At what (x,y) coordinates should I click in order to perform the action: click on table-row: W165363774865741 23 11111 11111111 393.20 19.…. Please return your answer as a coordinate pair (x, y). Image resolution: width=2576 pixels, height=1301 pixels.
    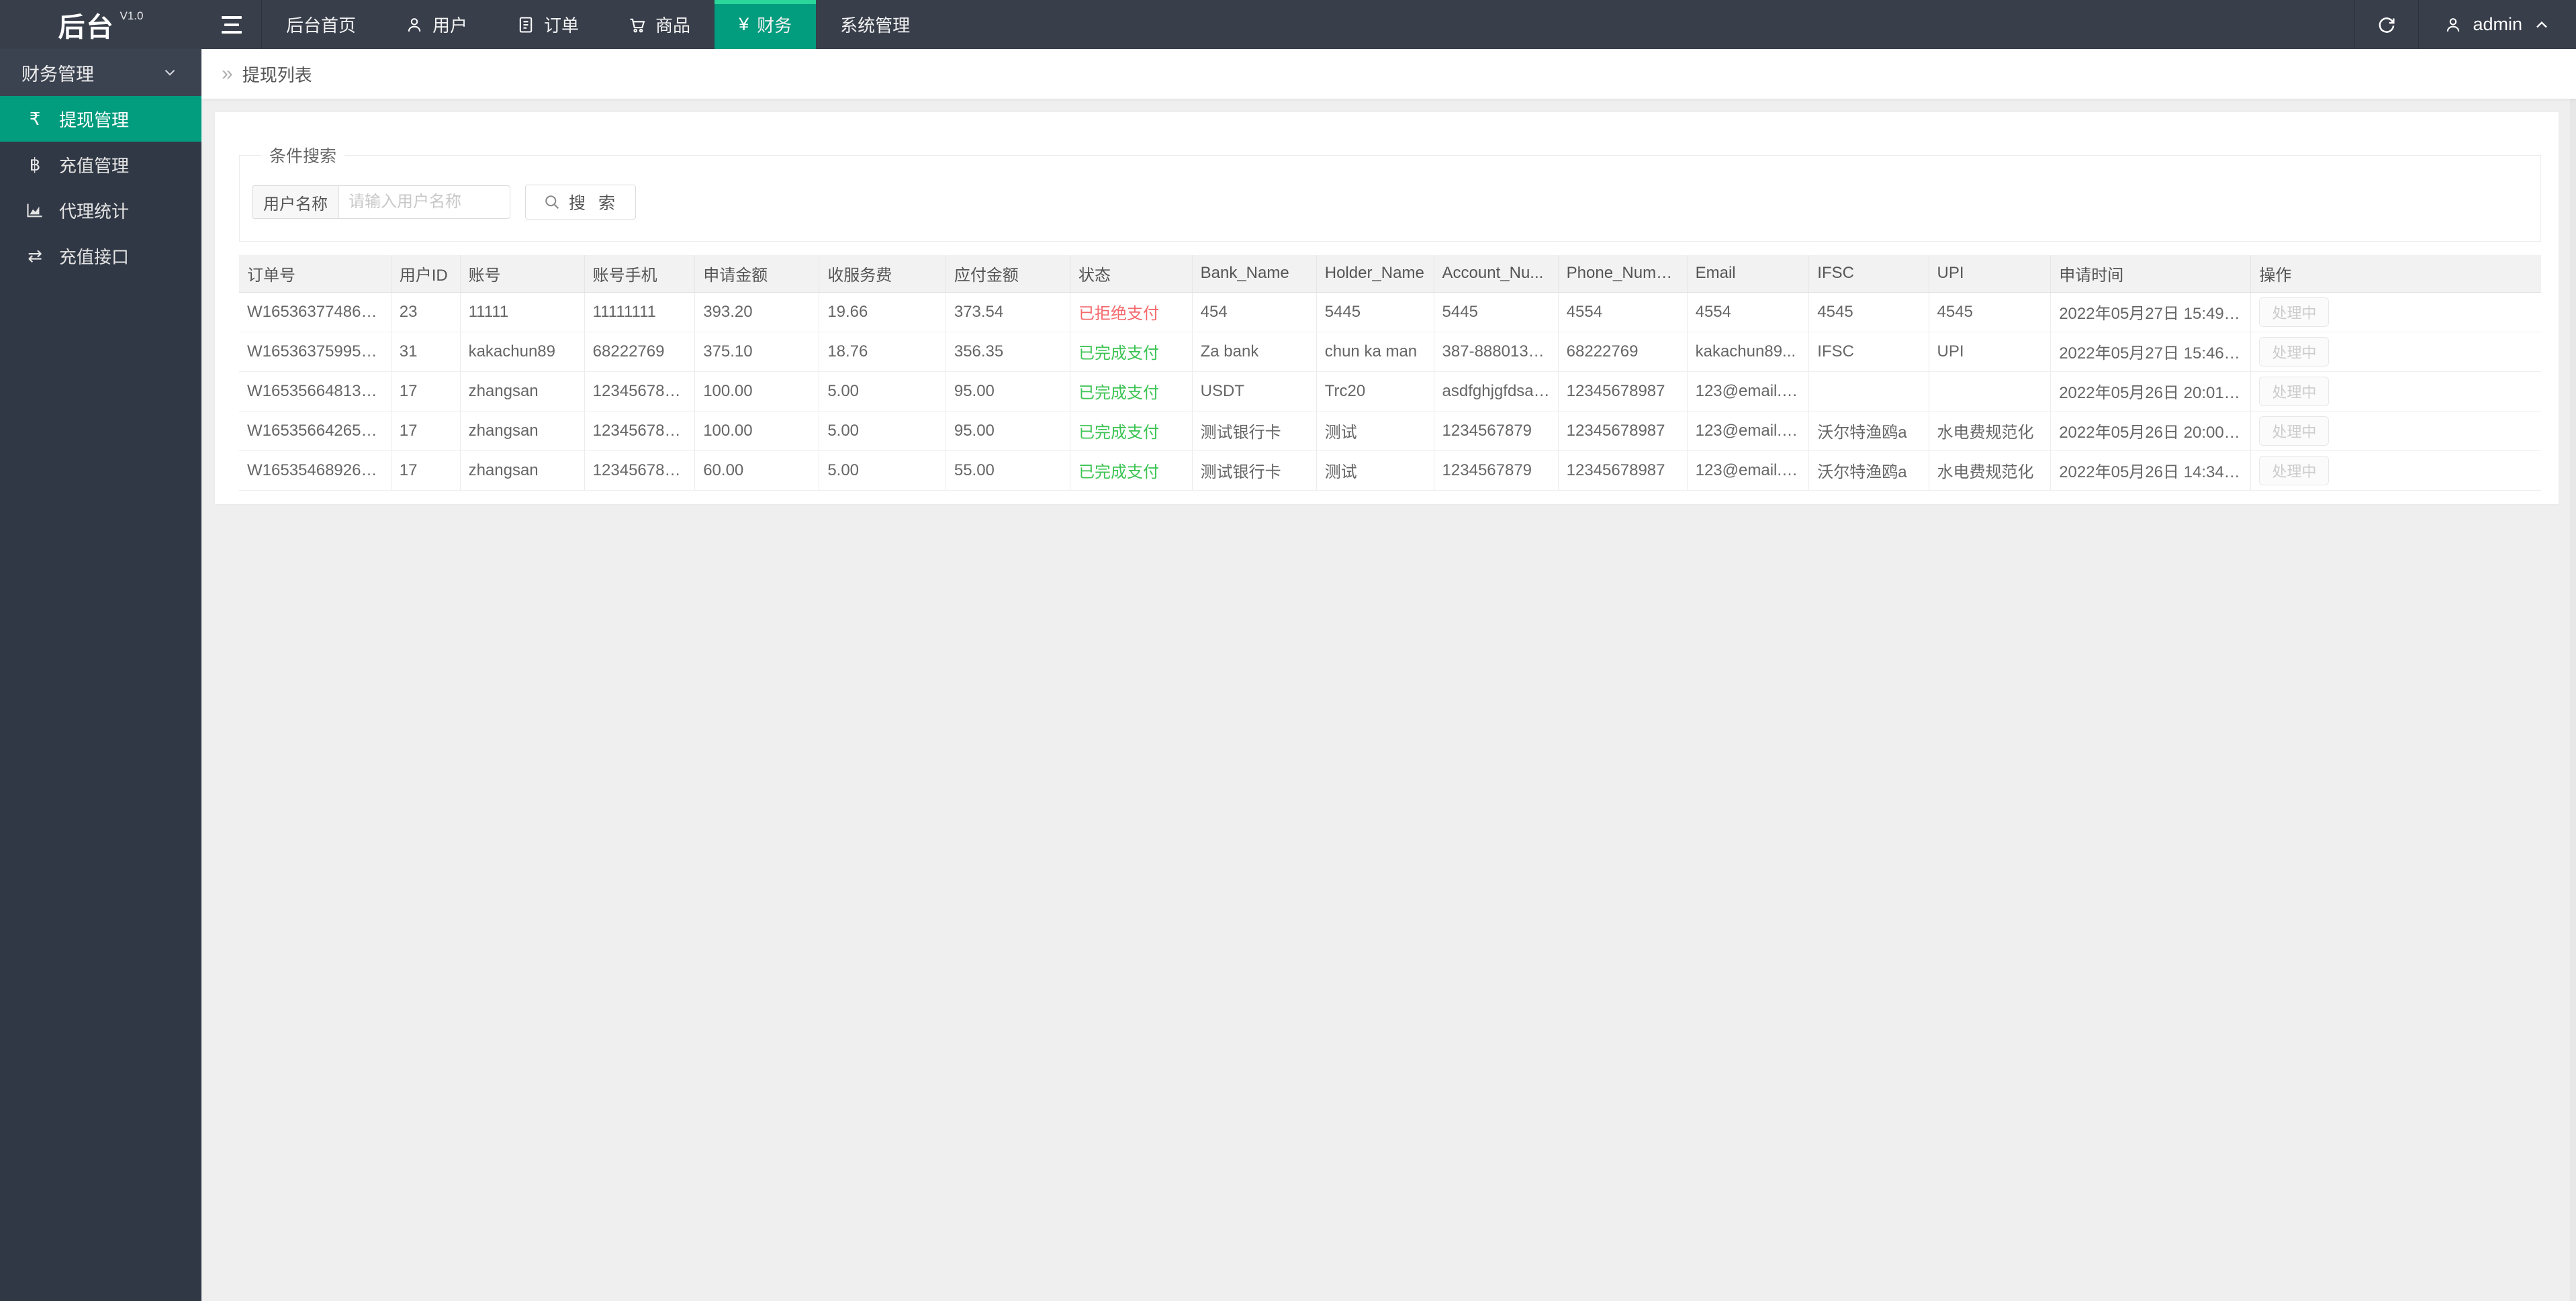
    Looking at the image, I should click on (1390, 312).